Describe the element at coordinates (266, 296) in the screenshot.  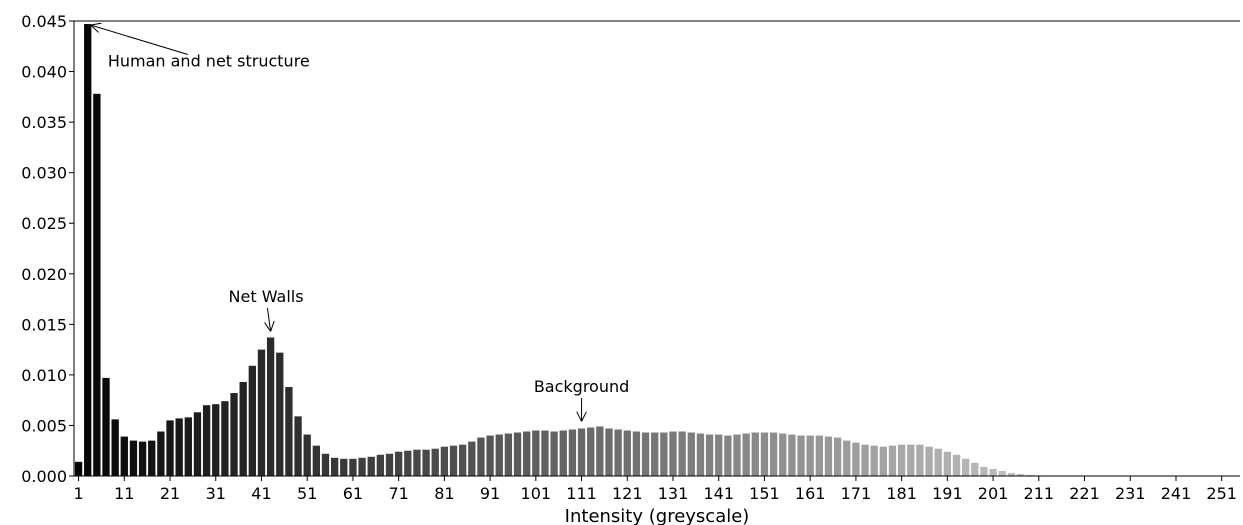
I see `annotation-label: Net Walls` at that location.